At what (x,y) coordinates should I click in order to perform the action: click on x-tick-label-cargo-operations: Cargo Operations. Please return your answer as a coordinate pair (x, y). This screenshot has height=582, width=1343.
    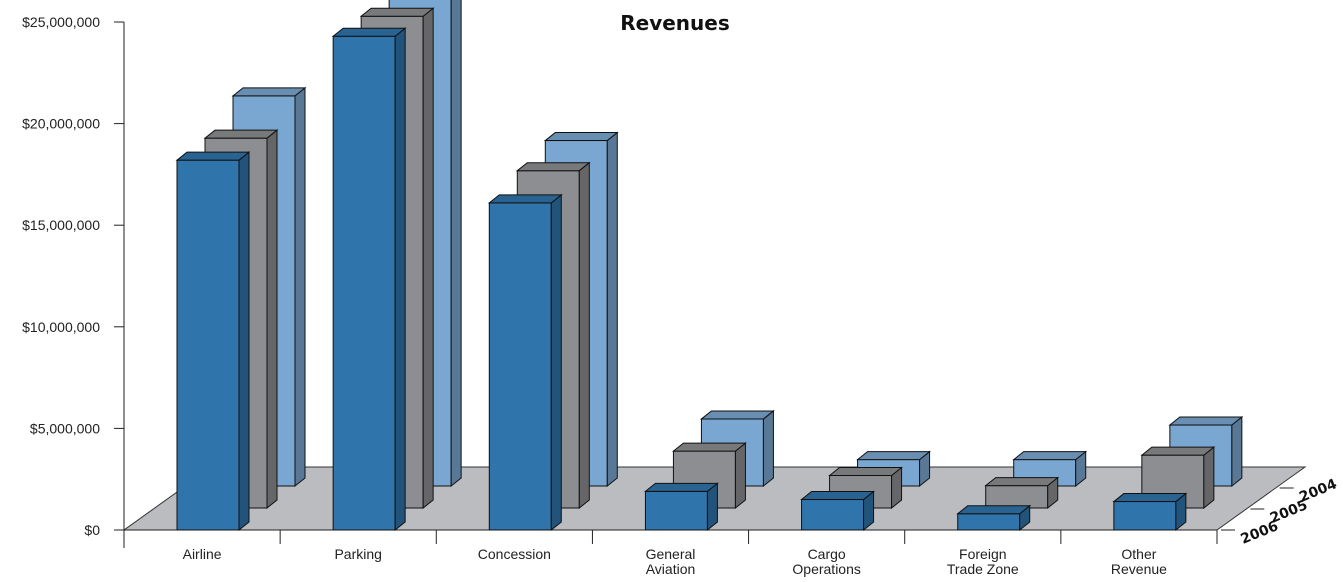
    Looking at the image, I should click on (826, 561).